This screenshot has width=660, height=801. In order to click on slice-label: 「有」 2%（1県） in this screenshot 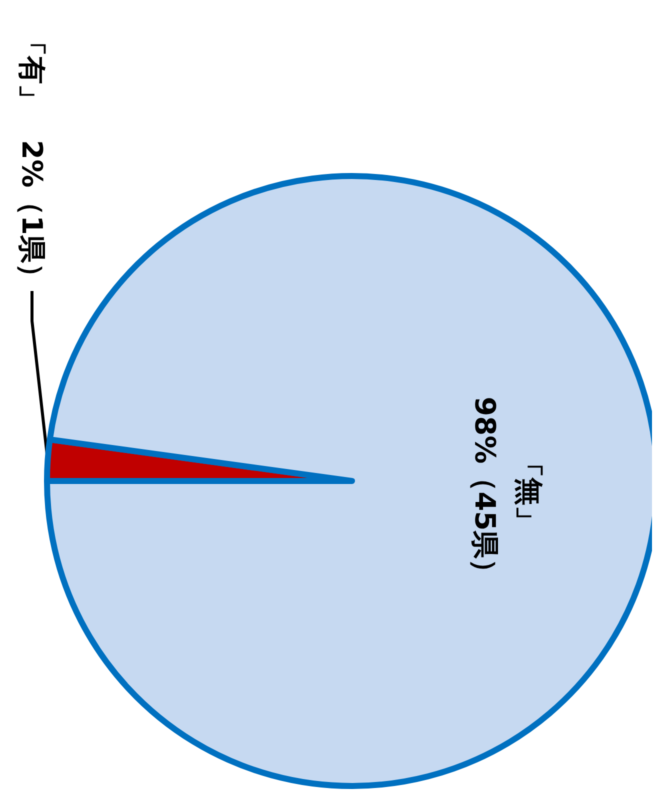, I will do `click(32, 160)`.